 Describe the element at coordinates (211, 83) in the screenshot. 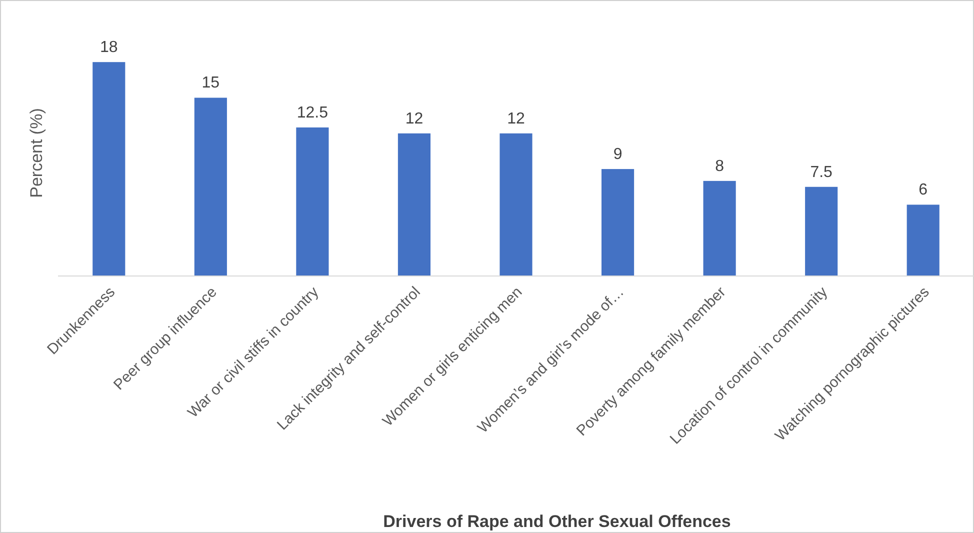

I see `data-label: 15` at that location.